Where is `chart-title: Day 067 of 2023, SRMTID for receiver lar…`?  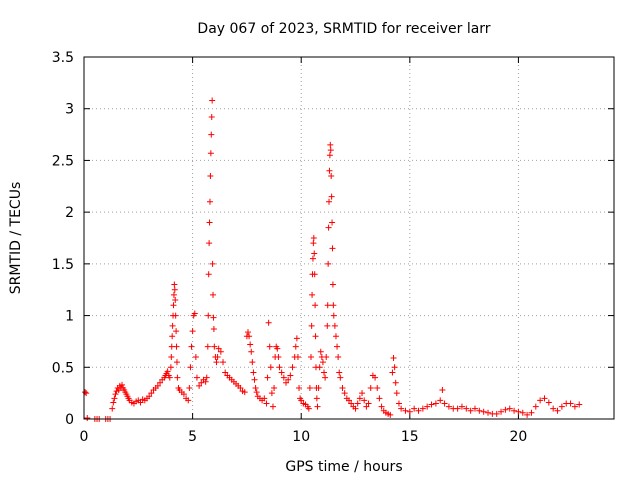 chart-title: Day 067 of 2023, SRMTID for receiver lar… is located at coordinates (343, 29).